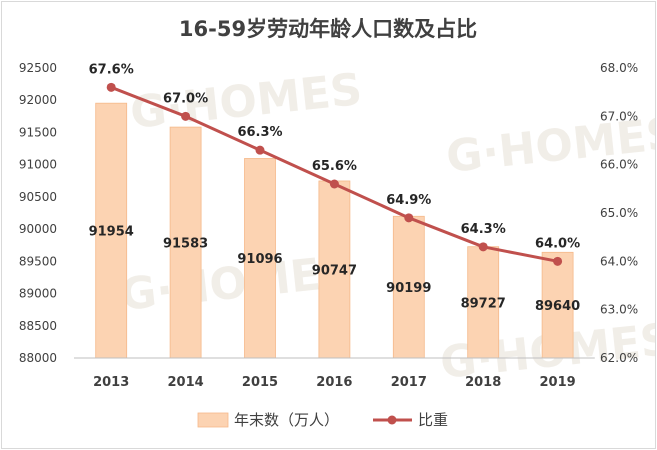  What do you see at coordinates (111, 87) in the screenshot?
I see `ratio-point-2013` at bounding box center [111, 87].